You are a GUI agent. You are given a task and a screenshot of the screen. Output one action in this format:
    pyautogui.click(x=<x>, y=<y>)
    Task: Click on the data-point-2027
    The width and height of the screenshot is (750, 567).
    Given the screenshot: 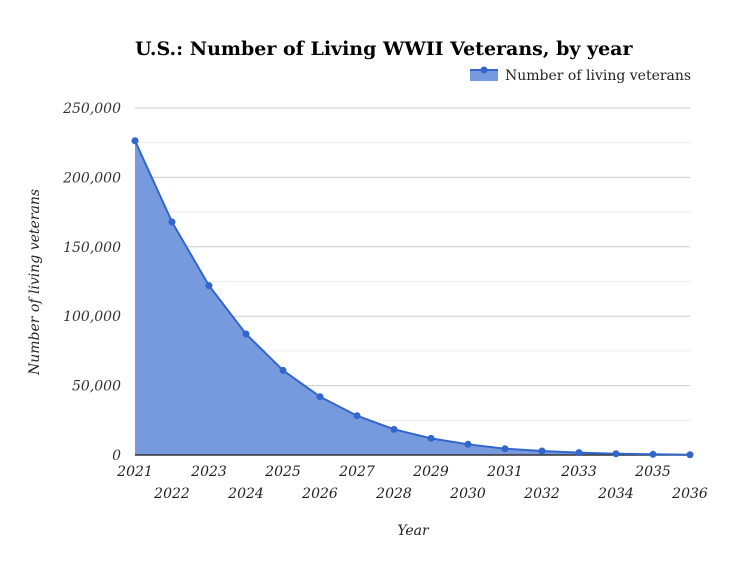 What is the action you would take?
    pyautogui.click(x=357, y=416)
    